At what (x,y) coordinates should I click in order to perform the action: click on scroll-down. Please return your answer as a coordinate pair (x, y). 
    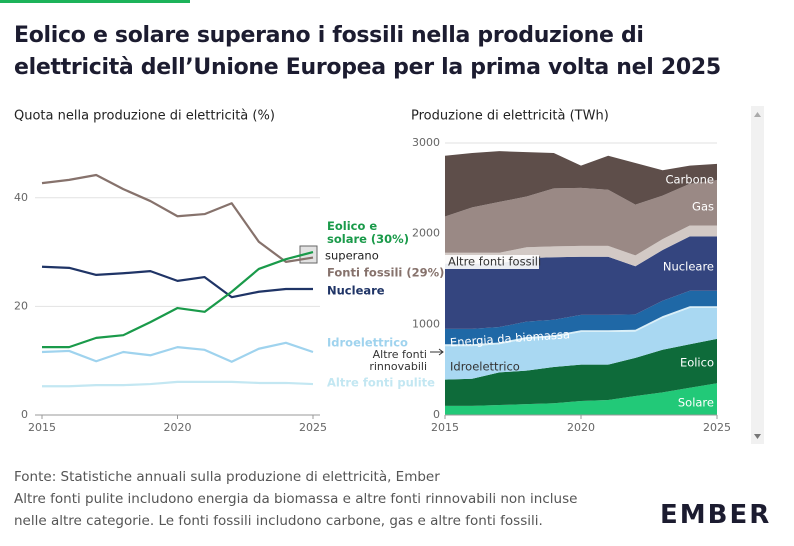
    Looking at the image, I should click on (757, 436).